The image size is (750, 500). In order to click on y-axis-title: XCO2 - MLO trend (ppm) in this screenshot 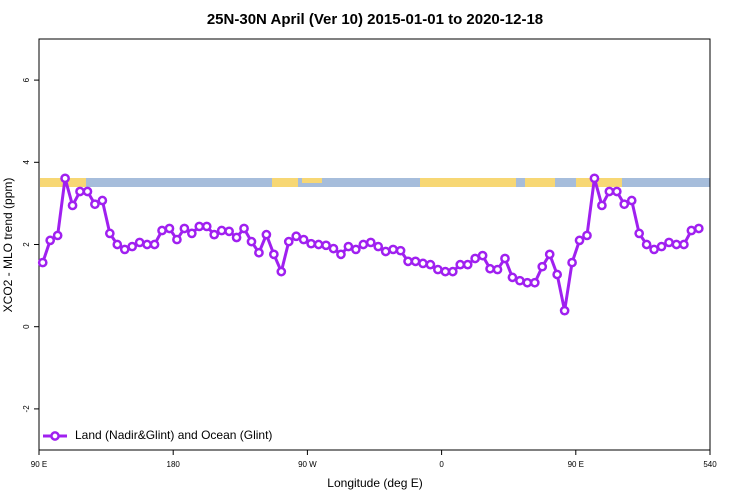, I will do `click(8, 245)`.